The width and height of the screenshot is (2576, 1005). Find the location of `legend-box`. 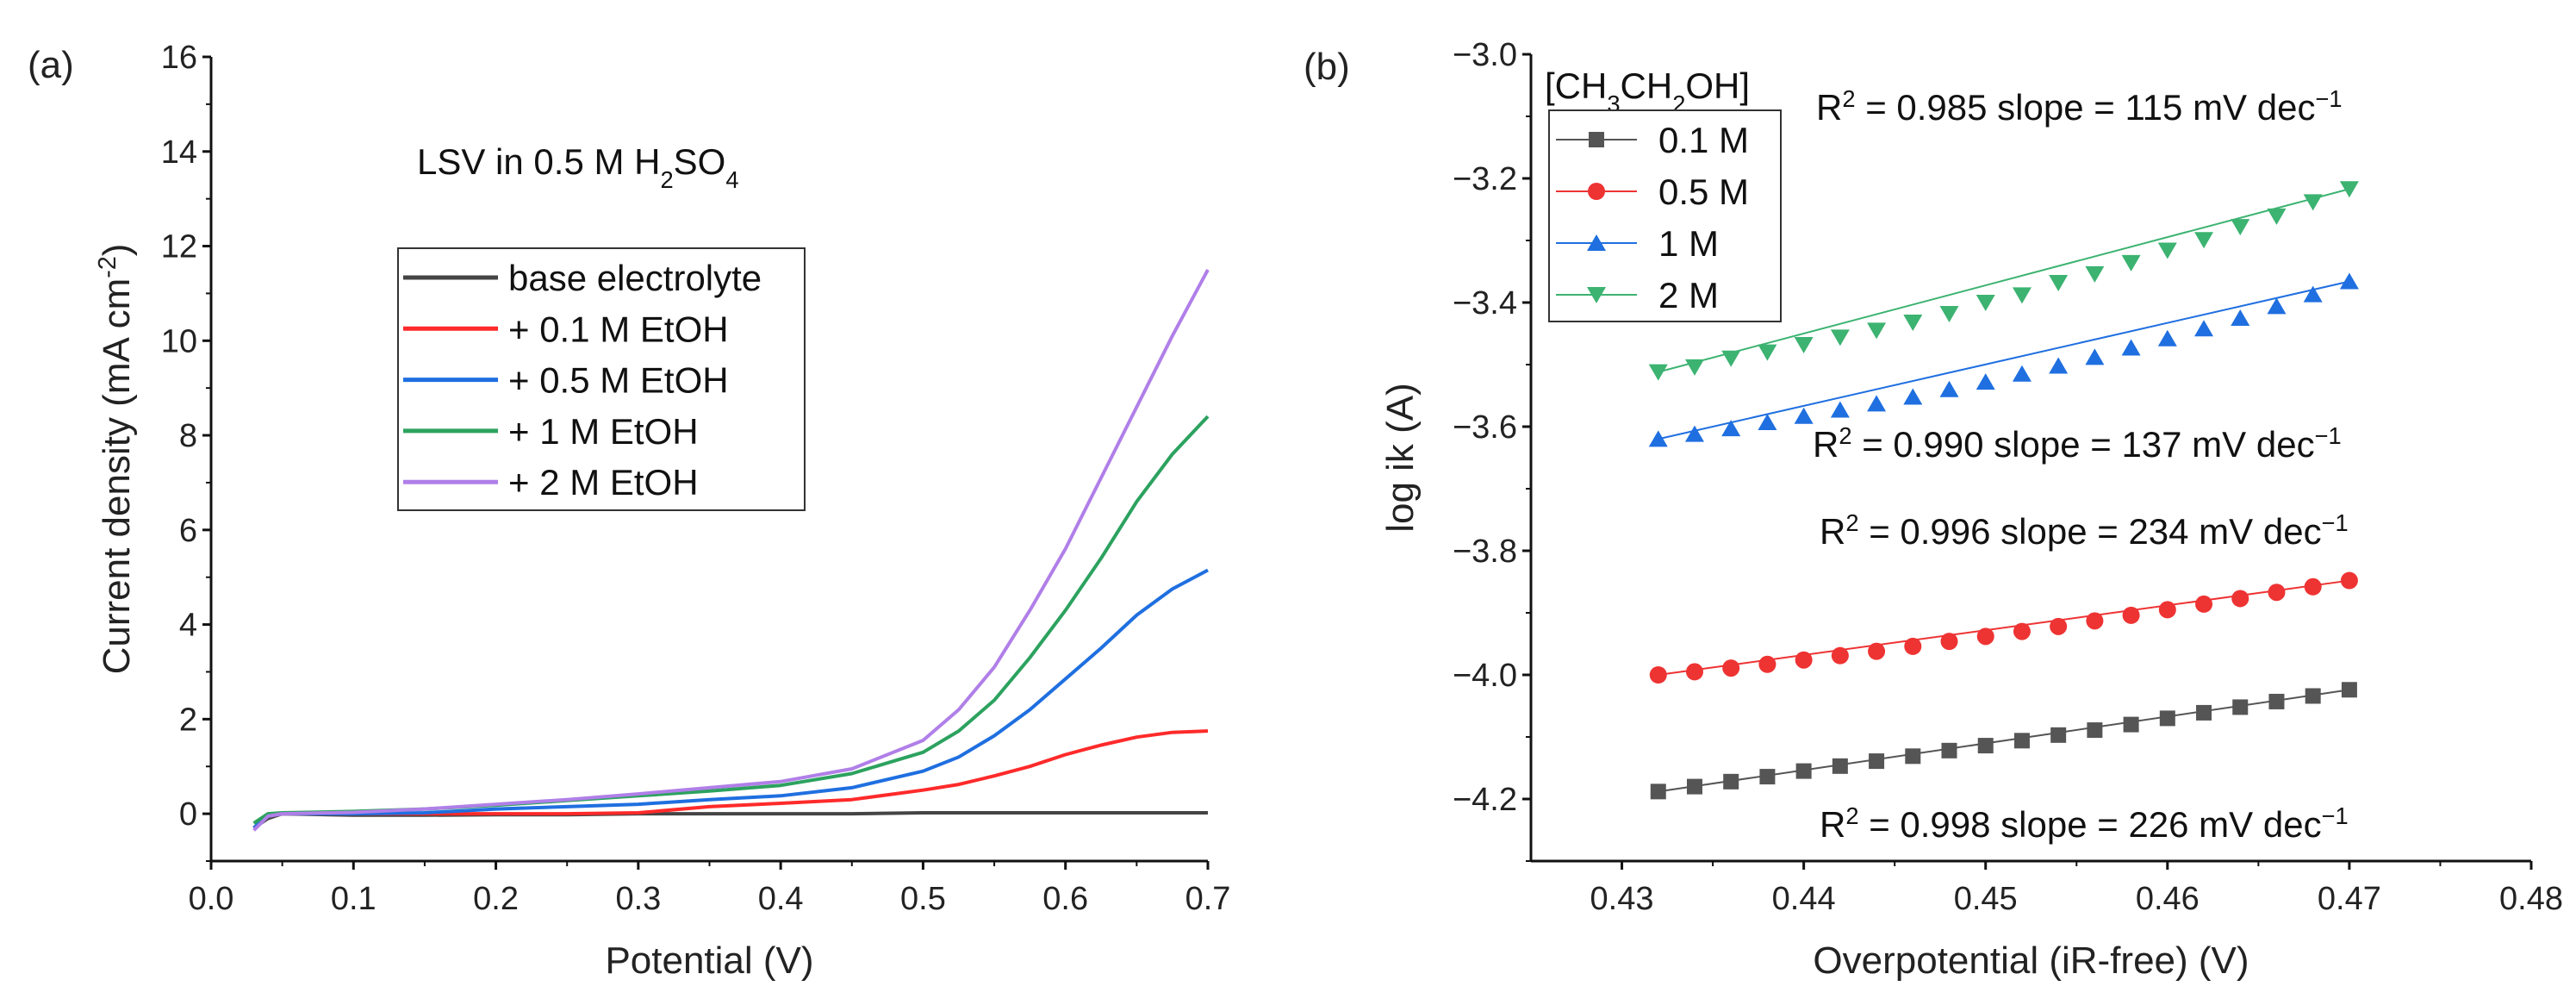

legend-box is located at coordinates (1665, 215).